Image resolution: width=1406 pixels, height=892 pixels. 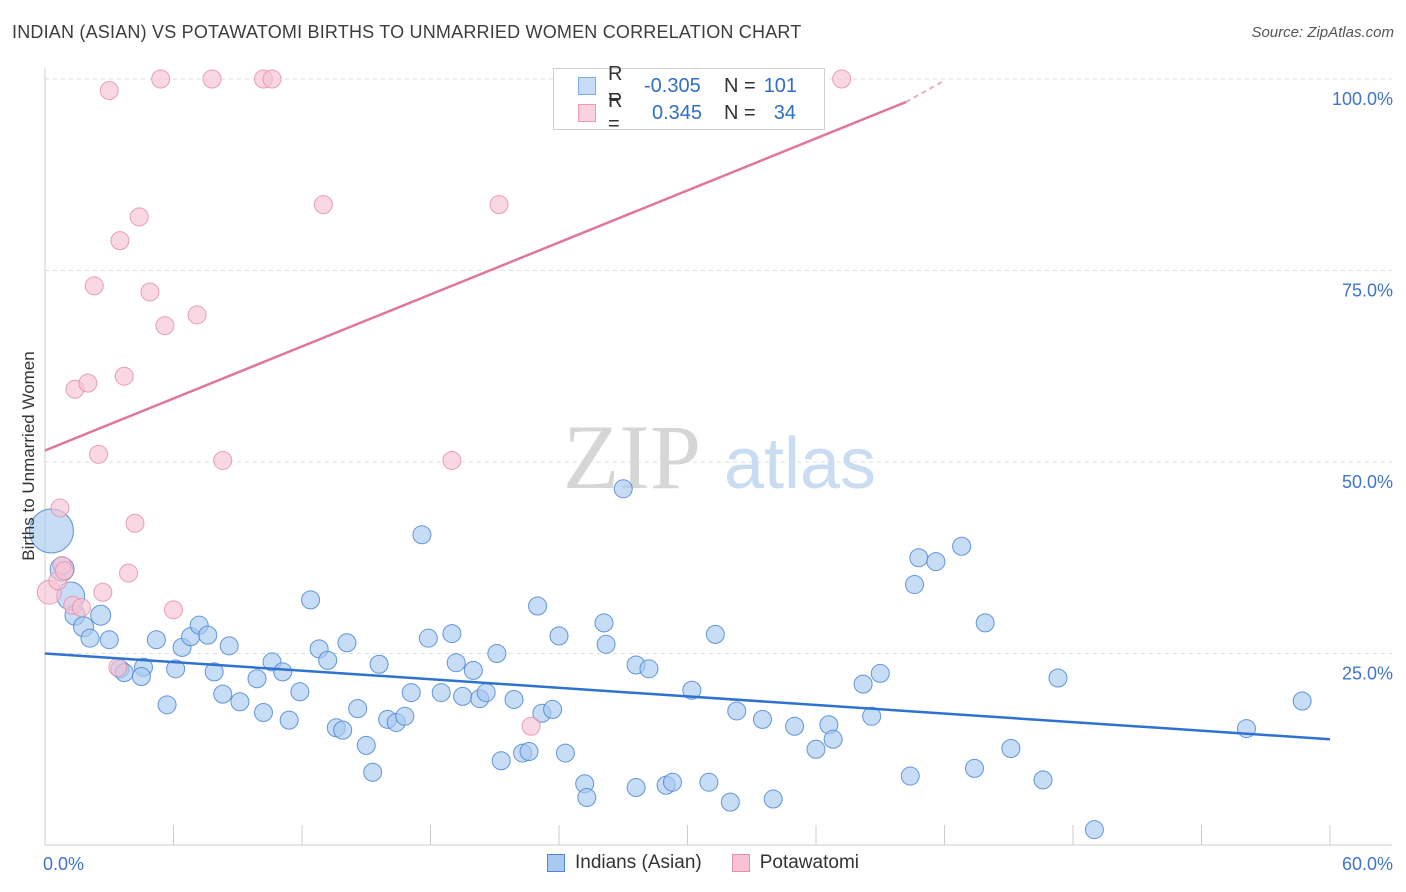 What do you see at coordinates (688, 85) in the screenshot?
I see `legend-row-indians: R = -0.305 N = 101` at bounding box center [688, 85].